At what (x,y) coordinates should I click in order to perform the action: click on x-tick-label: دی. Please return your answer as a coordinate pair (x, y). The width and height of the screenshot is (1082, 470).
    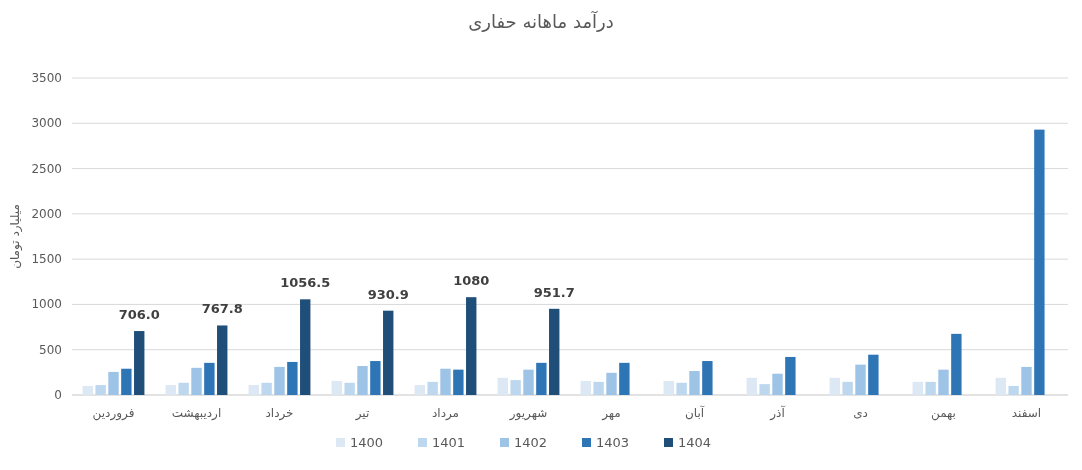
    Looking at the image, I should click on (860, 413).